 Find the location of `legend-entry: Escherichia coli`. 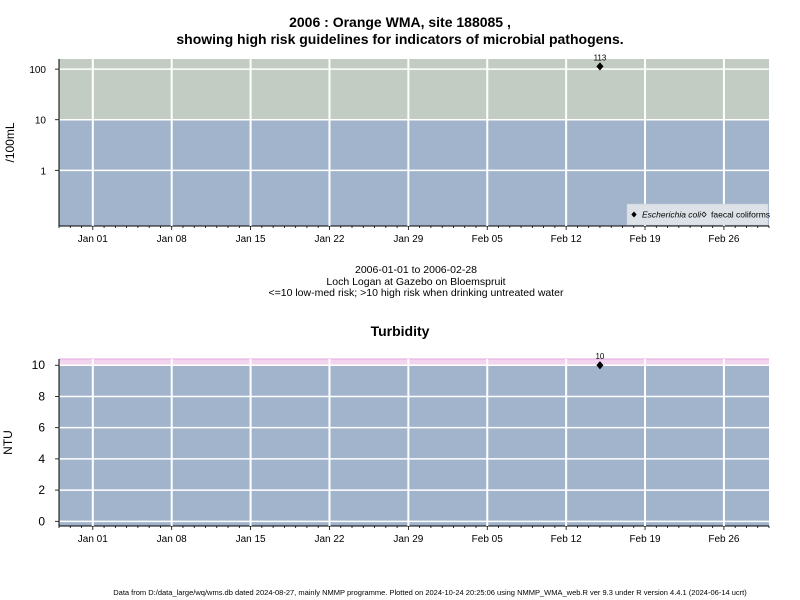

legend-entry: Escherichia coli is located at coordinates (672, 215).